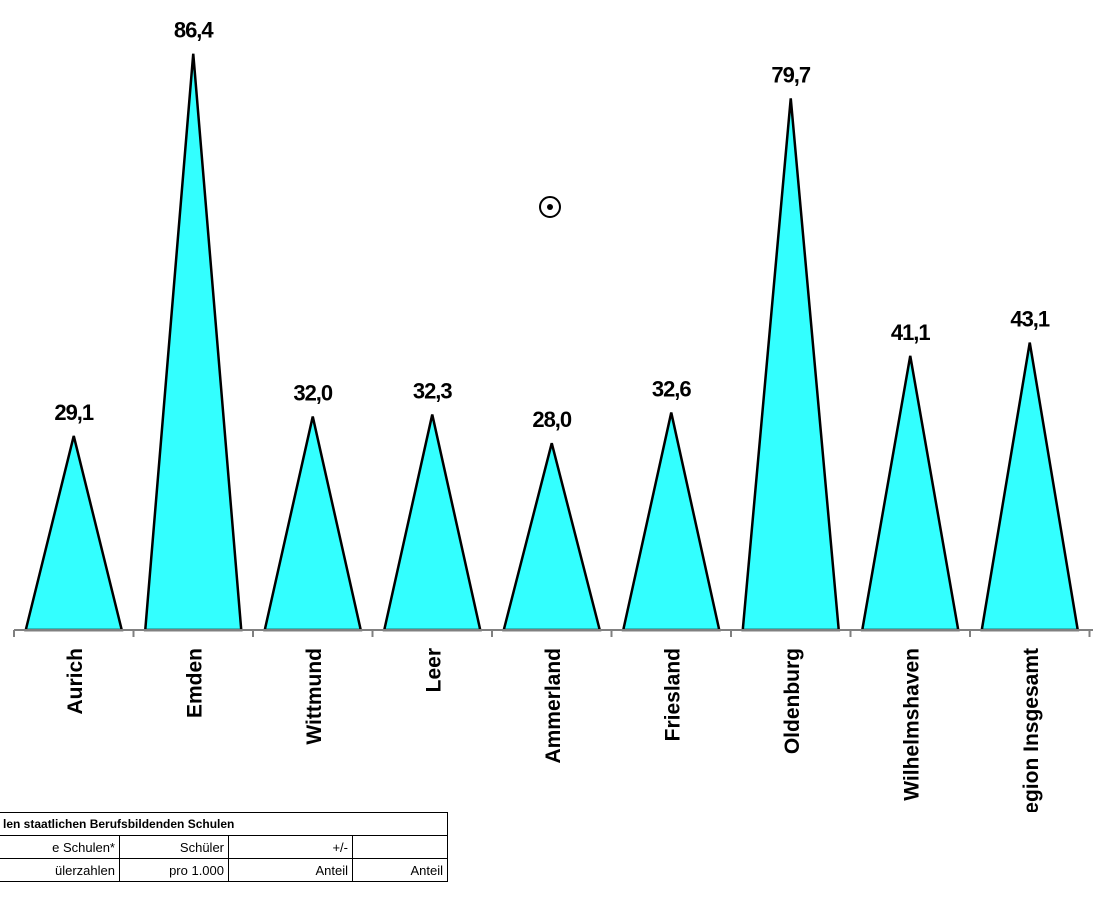  What do you see at coordinates (552, 537) in the screenshot?
I see `bar-ammerland` at bounding box center [552, 537].